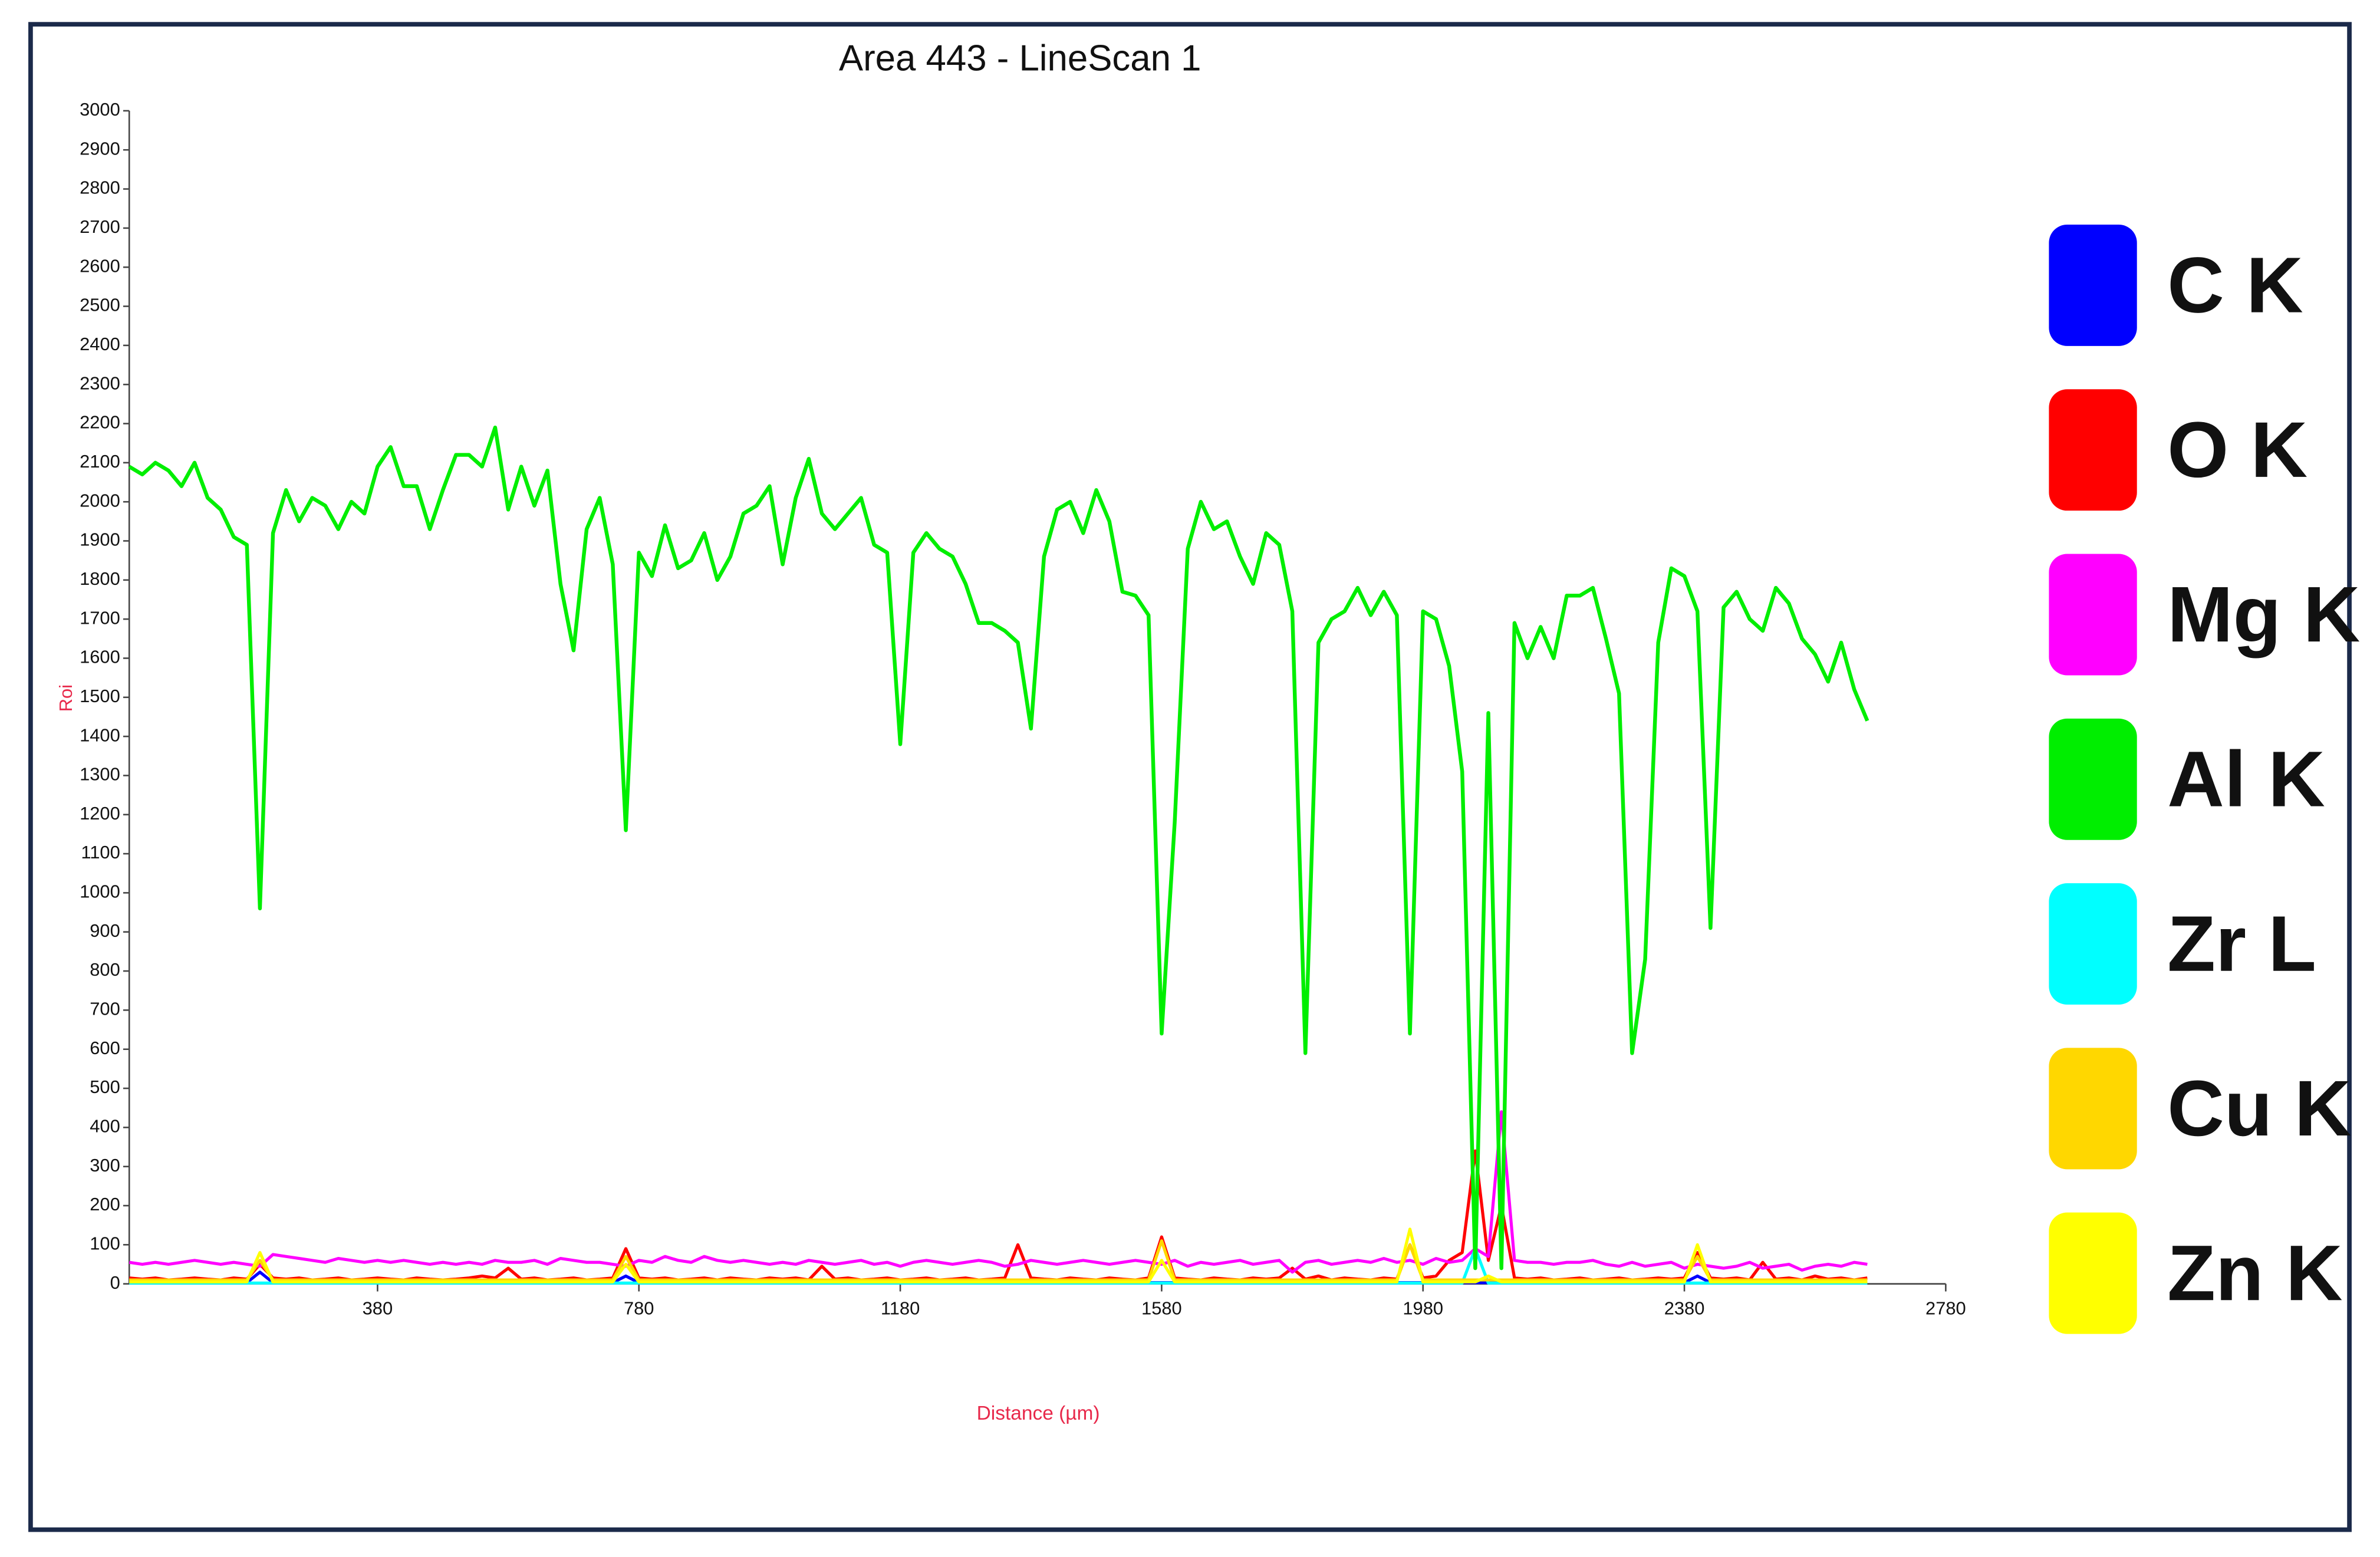  What do you see at coordinates (105, 1204) in the screenshot?
I see `y-tick-label: 200` at bounding box center [105, 1204].